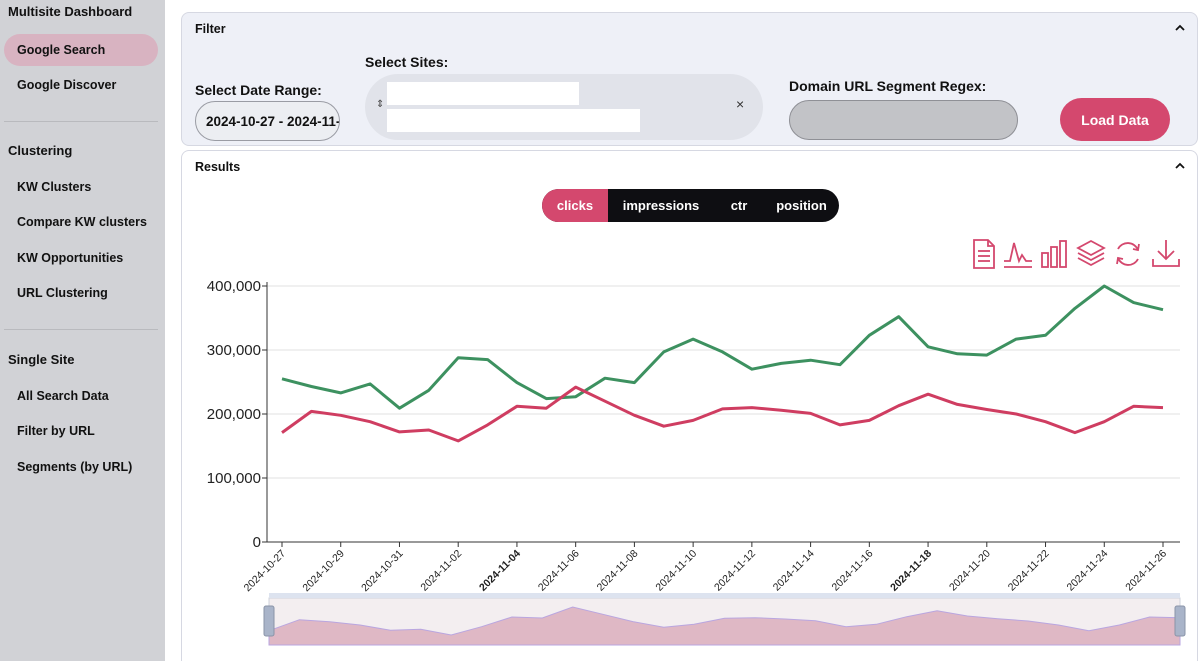  I want to click on line-chart-icon, so click(1018, 254).